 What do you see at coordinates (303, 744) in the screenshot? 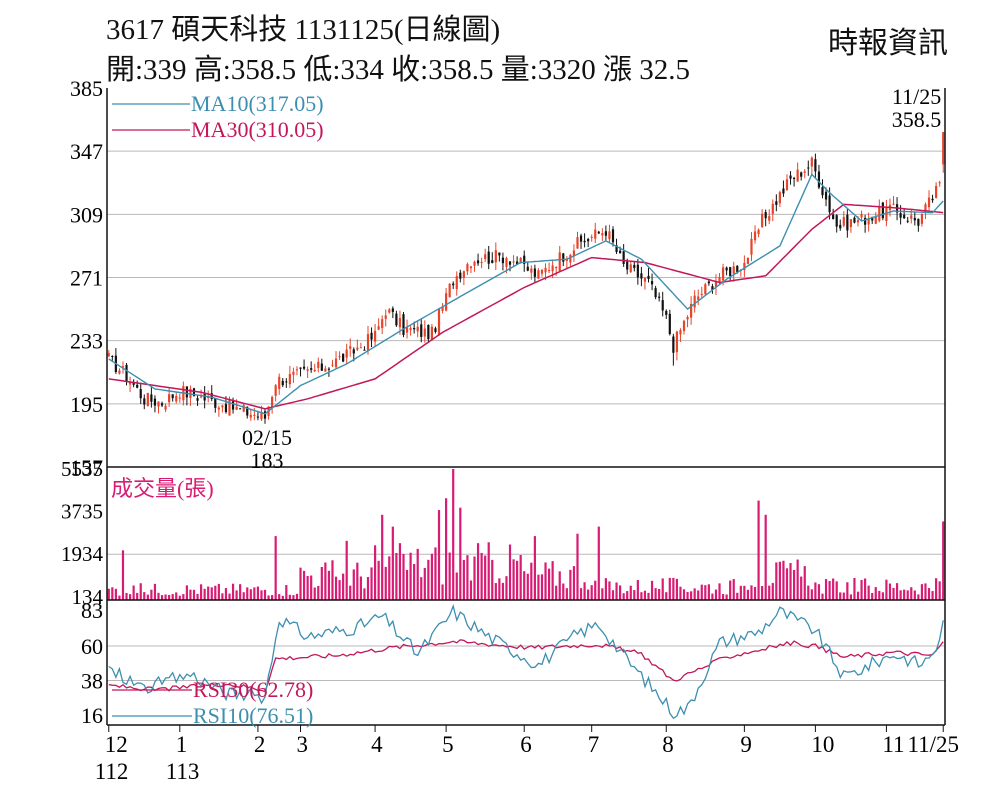
I see `month-label: 3` at bounding box center [303, 744].